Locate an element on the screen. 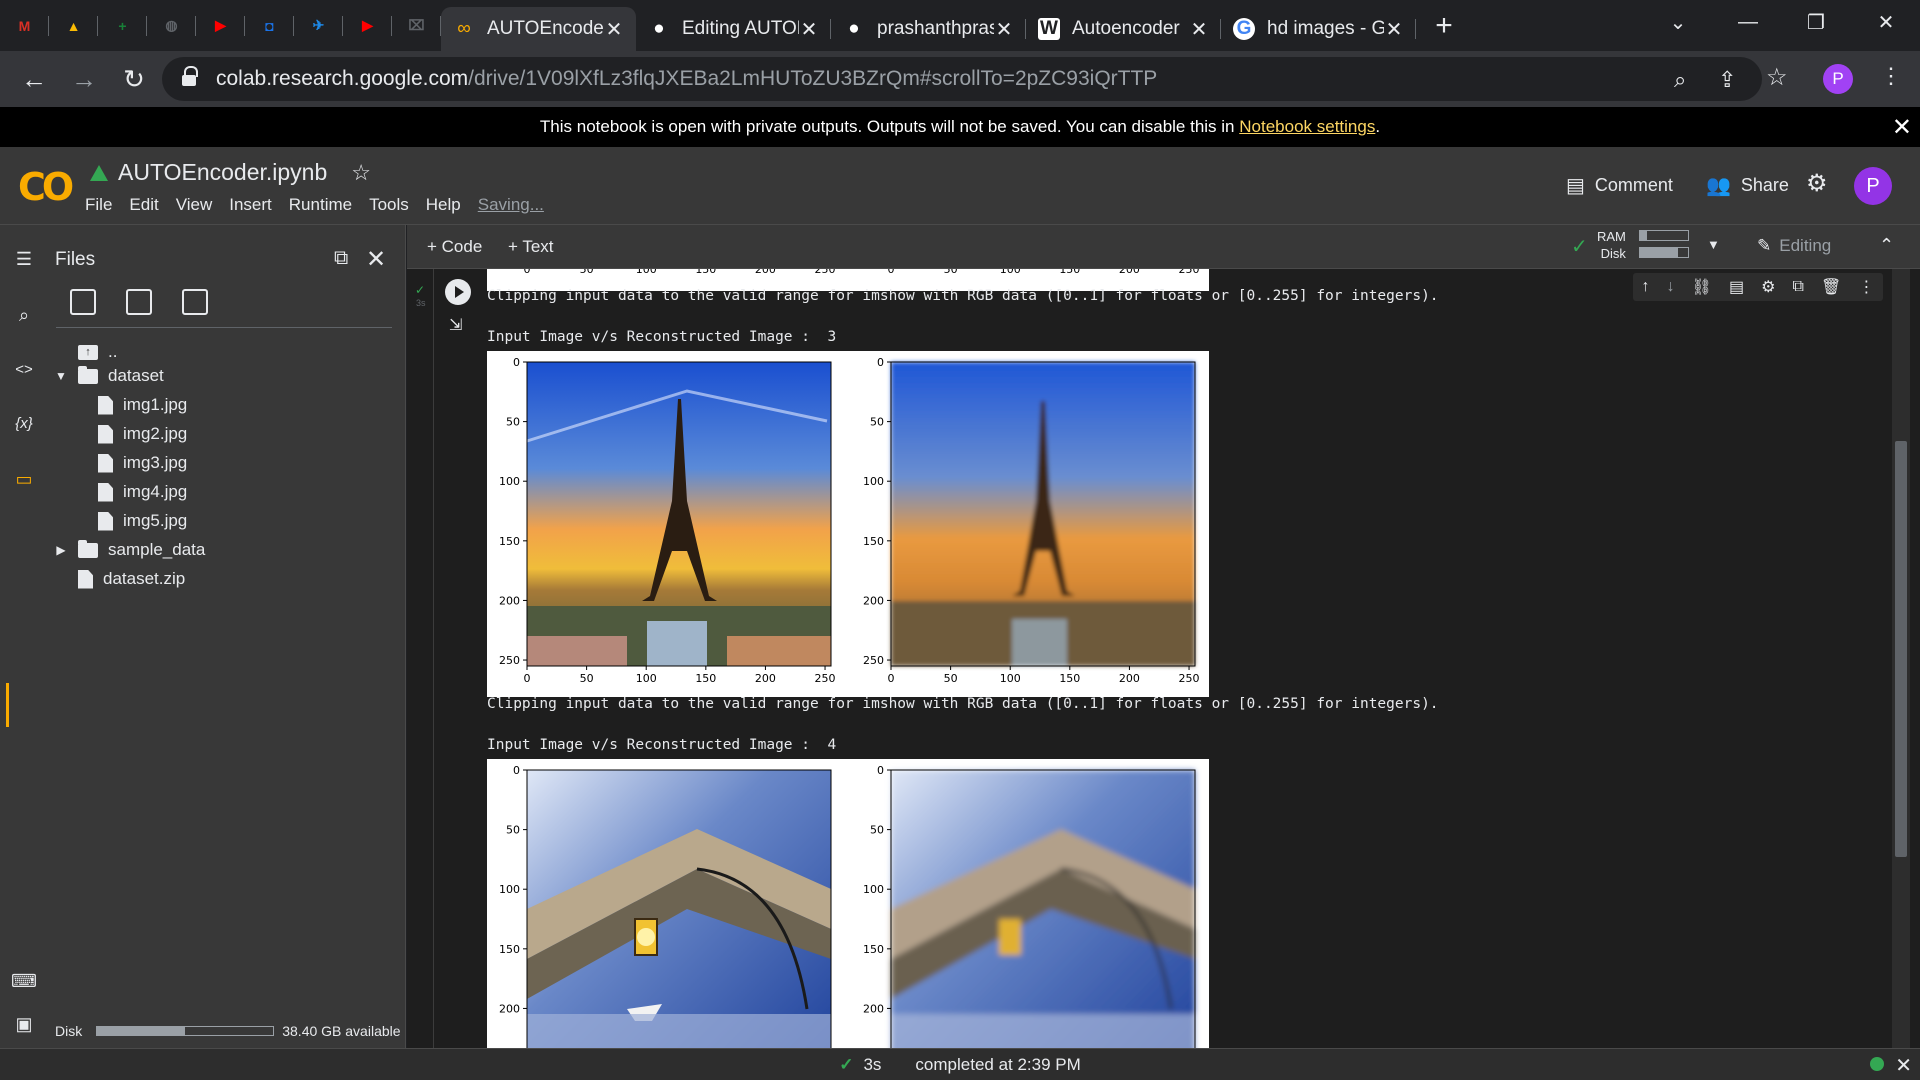  command-palette-icon: ⌨ is located at coordinates (24, 980).